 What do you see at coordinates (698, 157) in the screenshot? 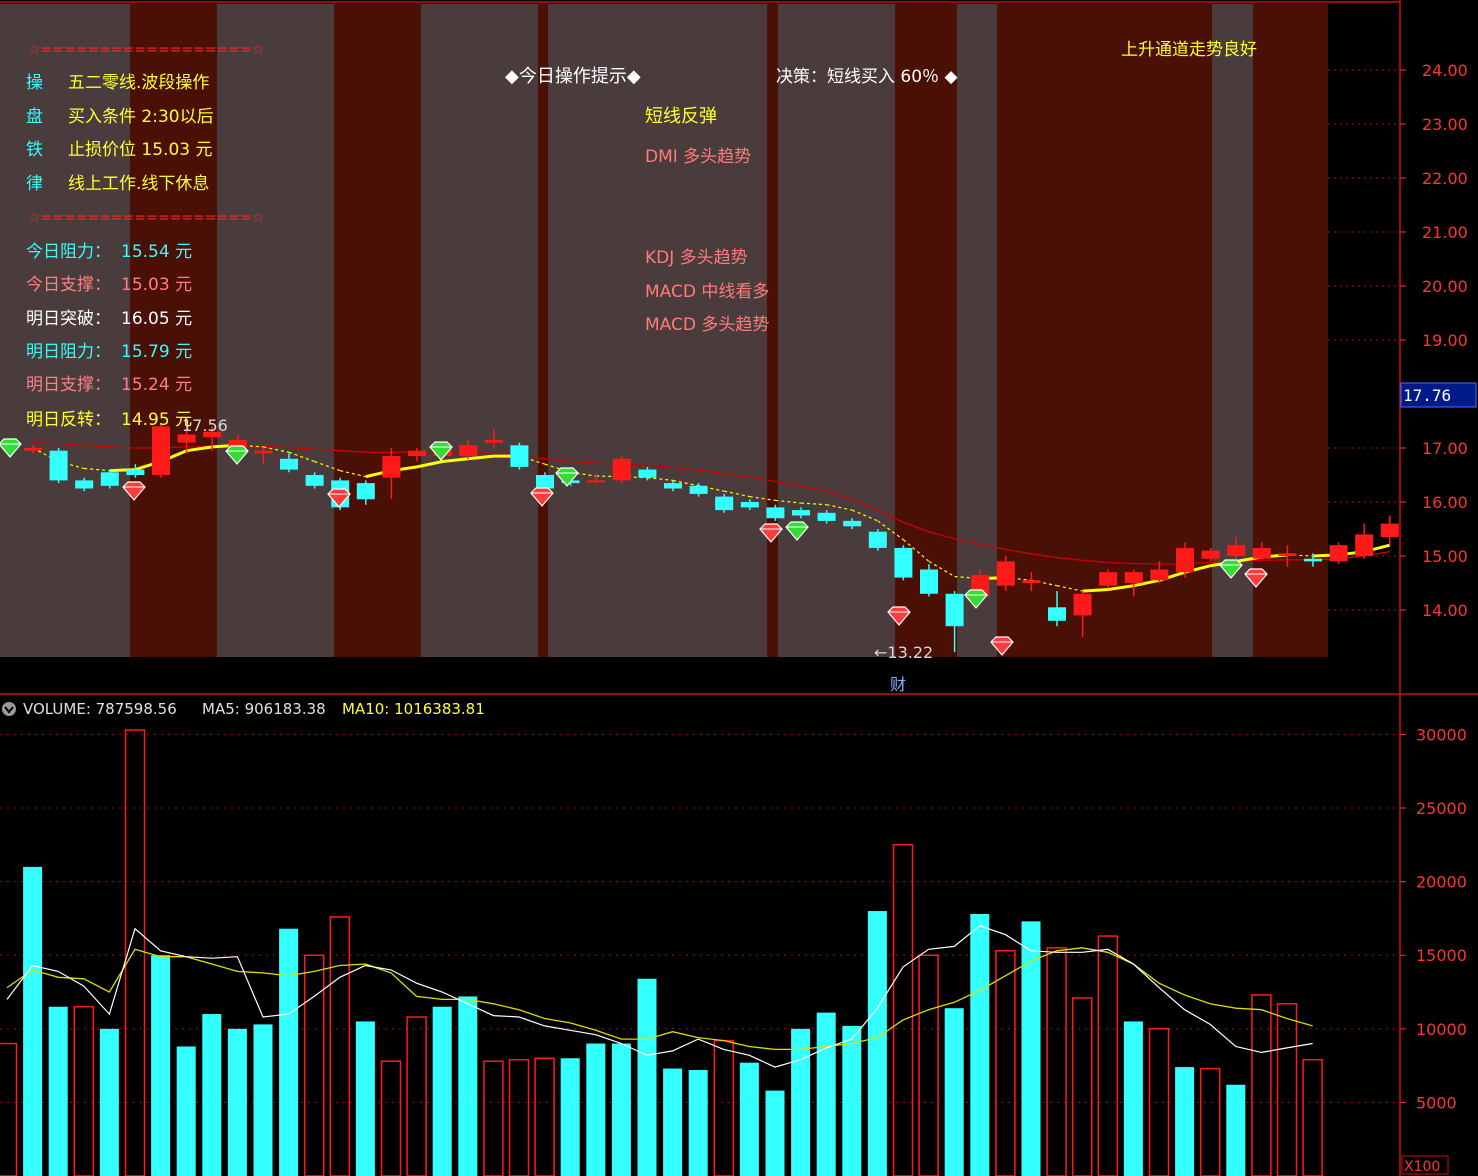
I see `signal-text: DMI 多头趋势` at bounding box center [698, 157].